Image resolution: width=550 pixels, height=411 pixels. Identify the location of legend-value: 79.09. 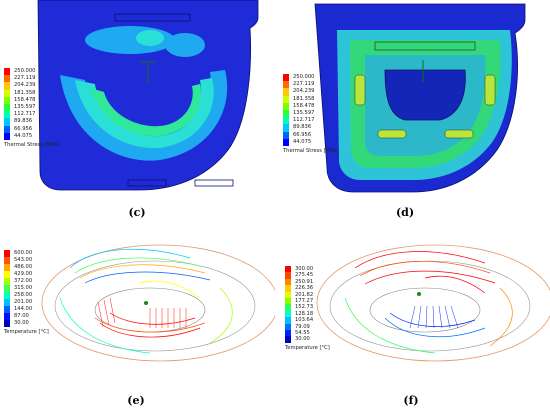
(302, 326).